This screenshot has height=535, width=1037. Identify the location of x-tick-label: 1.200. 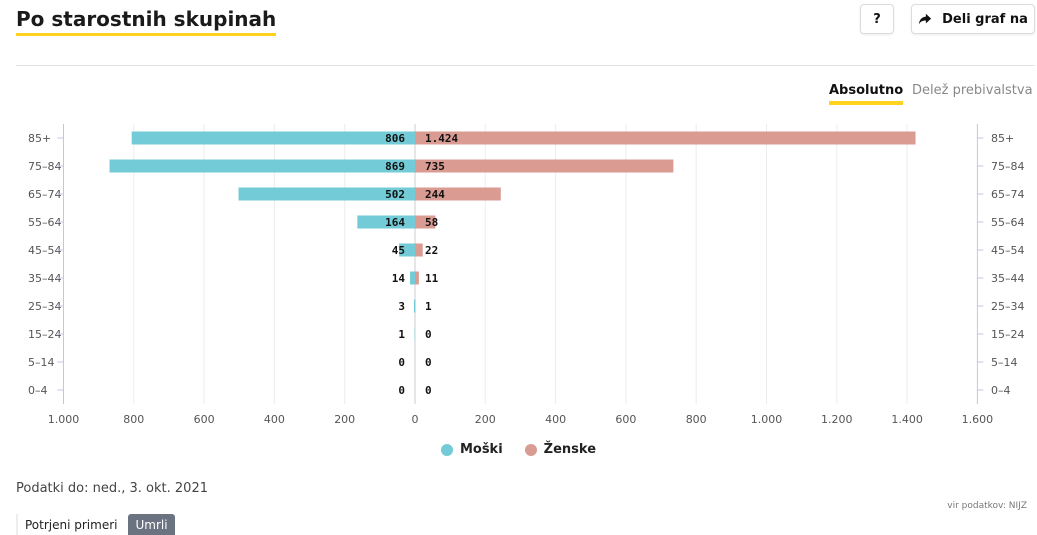
(837, 419).